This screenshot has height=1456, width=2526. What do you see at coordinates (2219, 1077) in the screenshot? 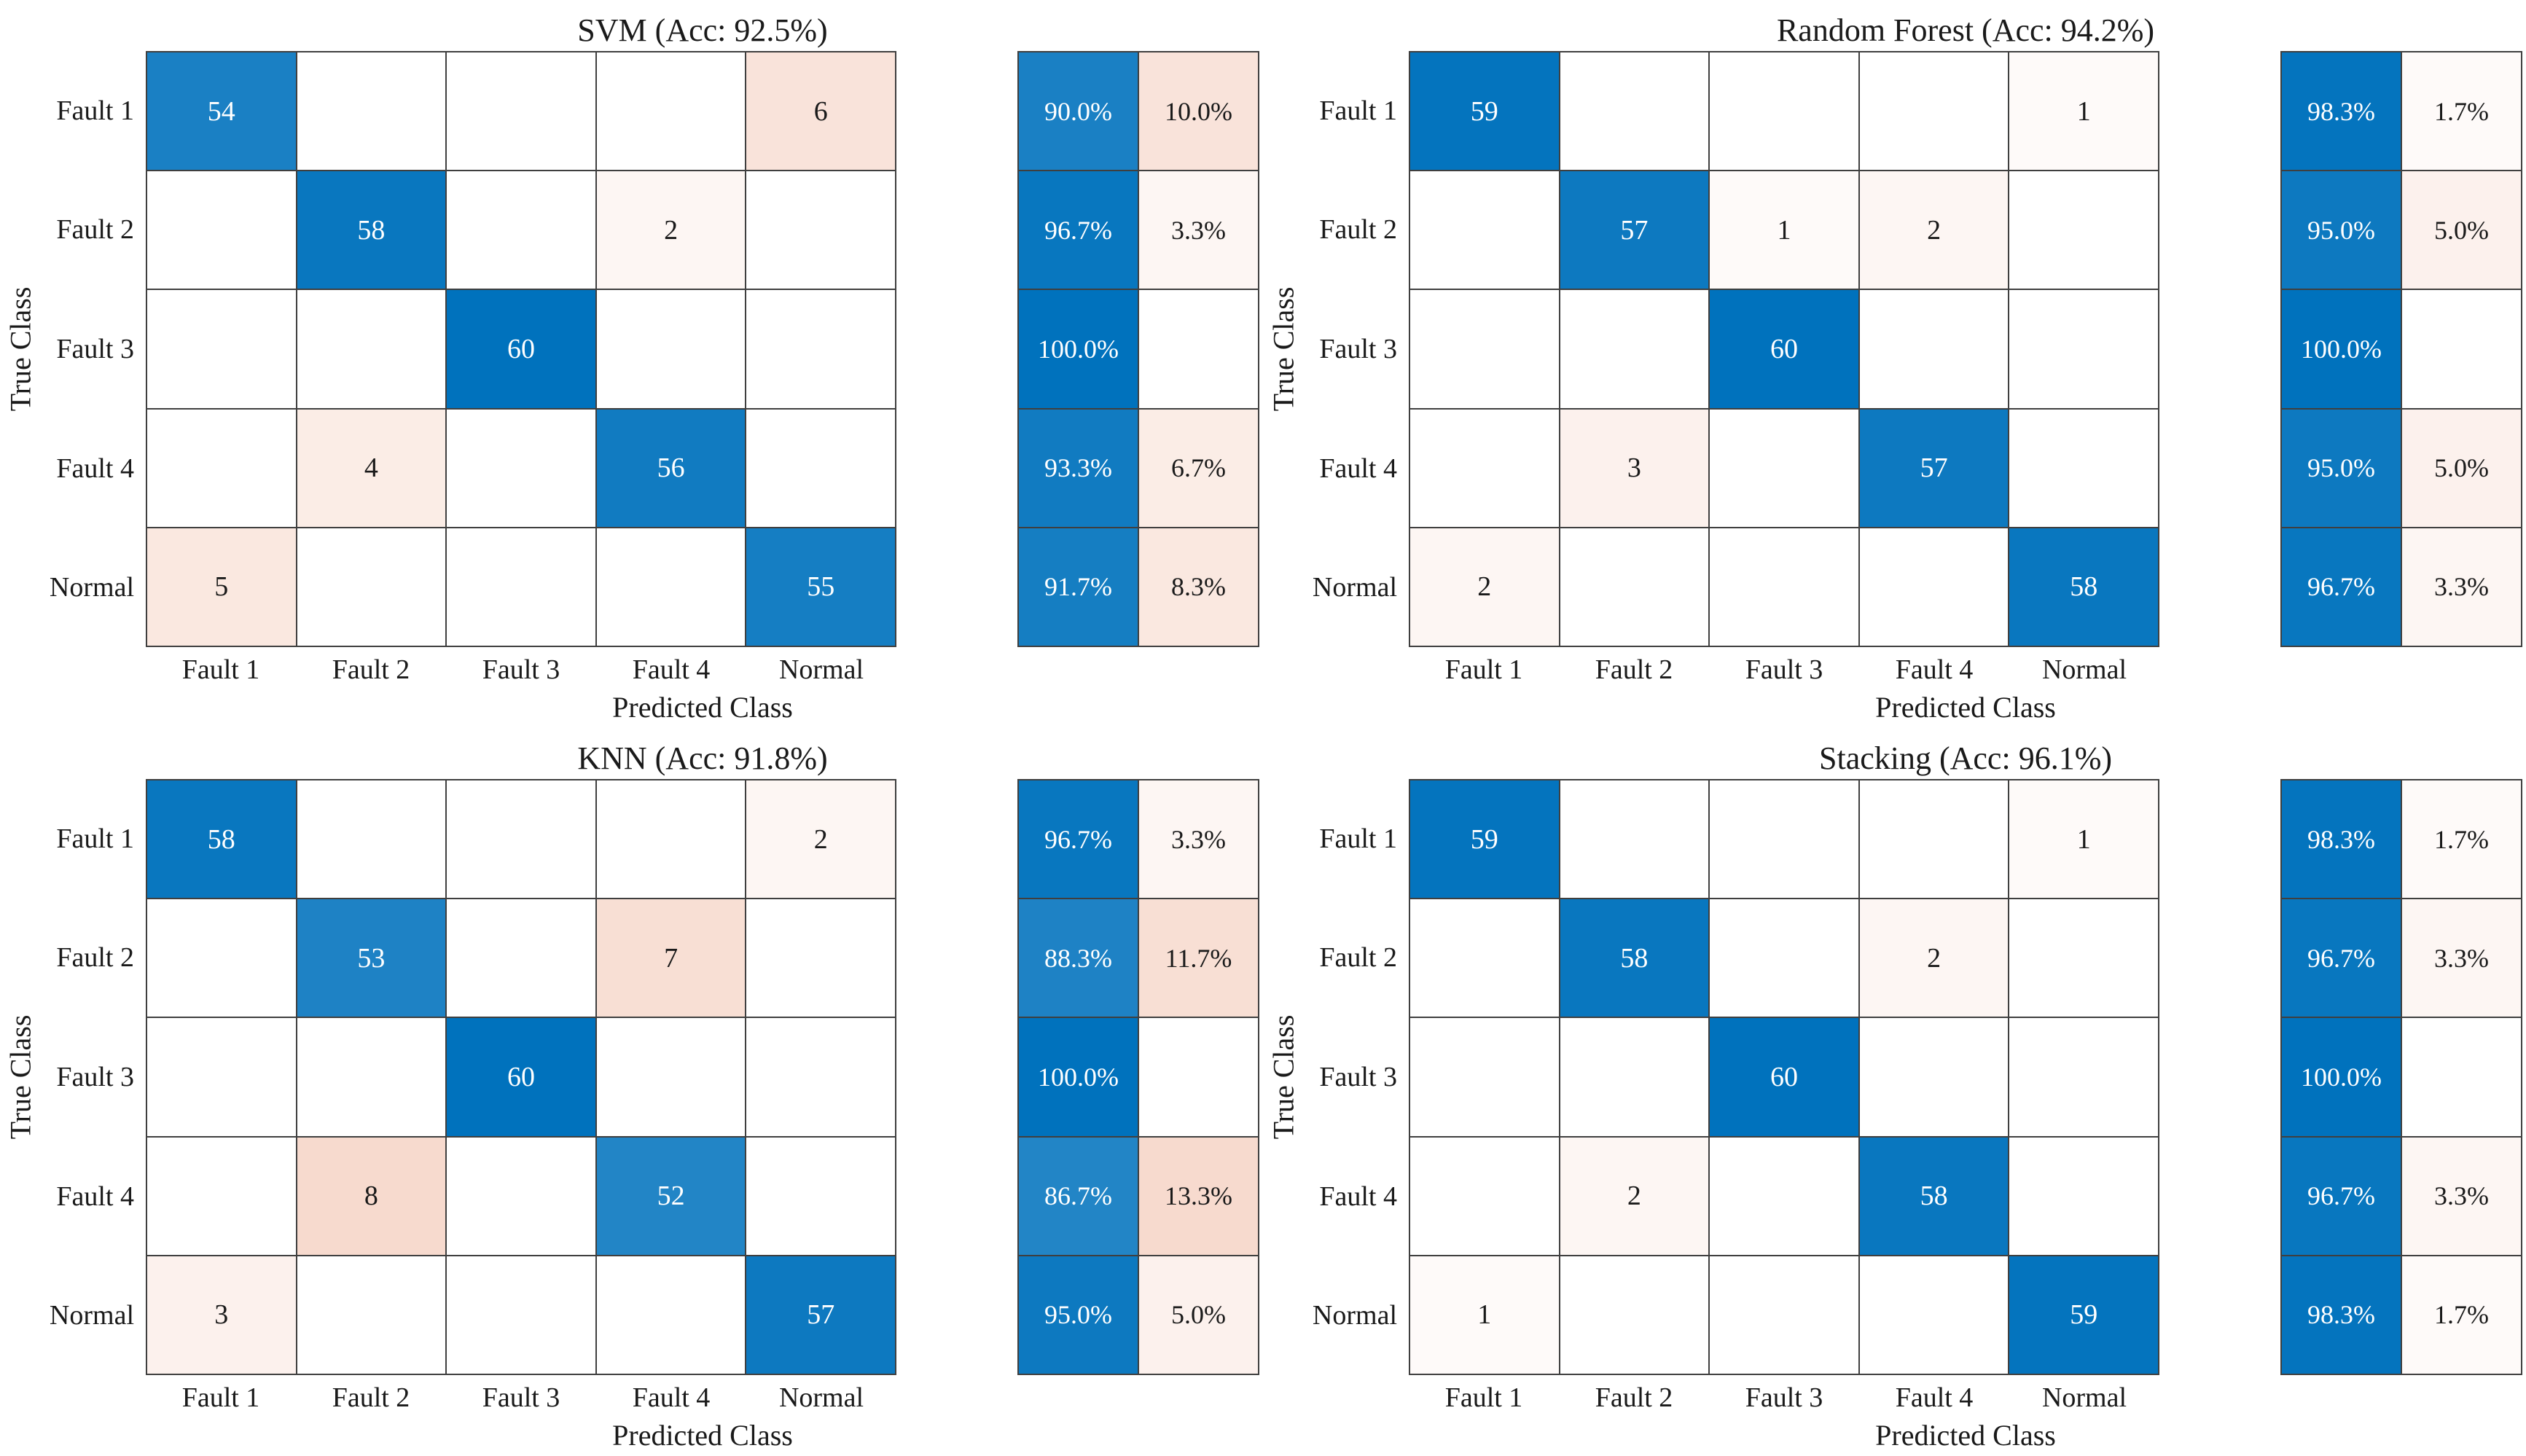
I see `matrix-summary-gap` at bounding box center [2219, 1077].